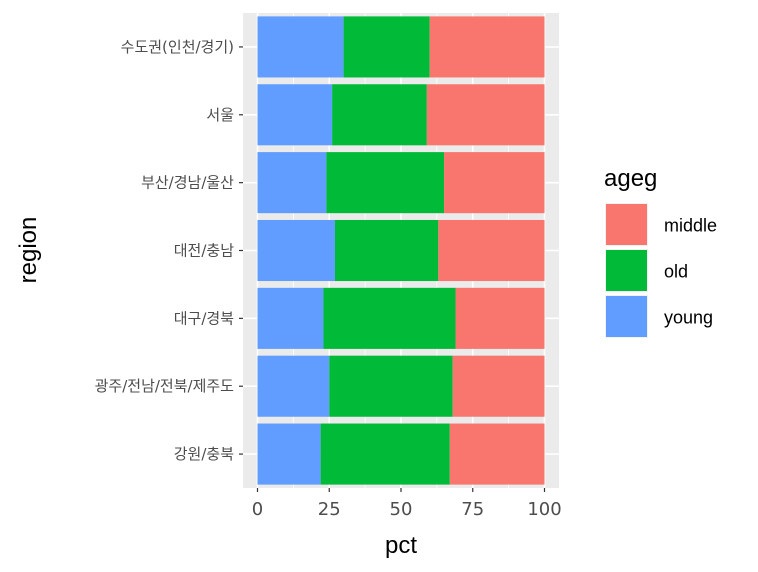 The width and height of the screenshot is (758, 572). What do you see at coordinates (690, 226) in the screenshot?
I see `legend-label-middle: middle` at bounding box center [690, 226].